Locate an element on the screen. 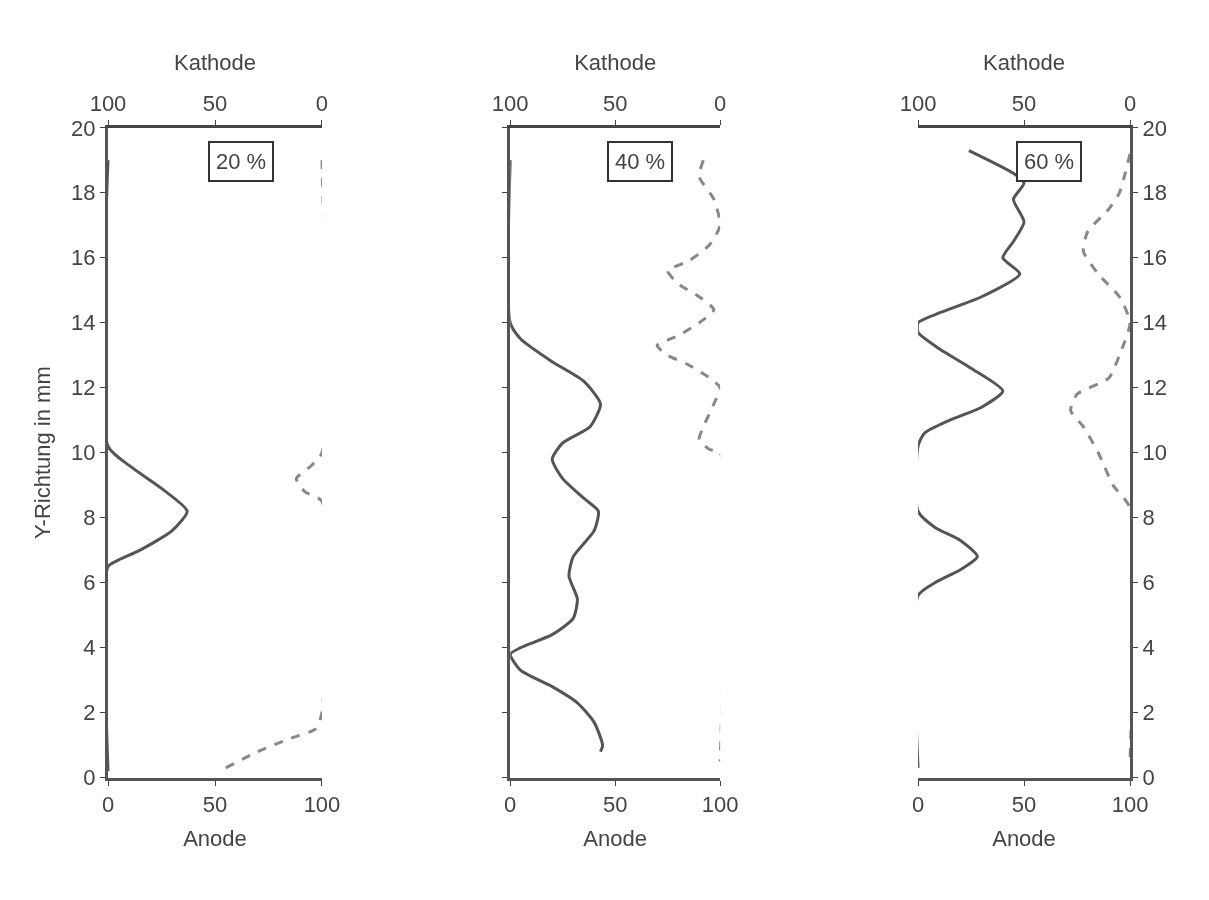  annotation: 20 % is located at coordinates (241, 161).